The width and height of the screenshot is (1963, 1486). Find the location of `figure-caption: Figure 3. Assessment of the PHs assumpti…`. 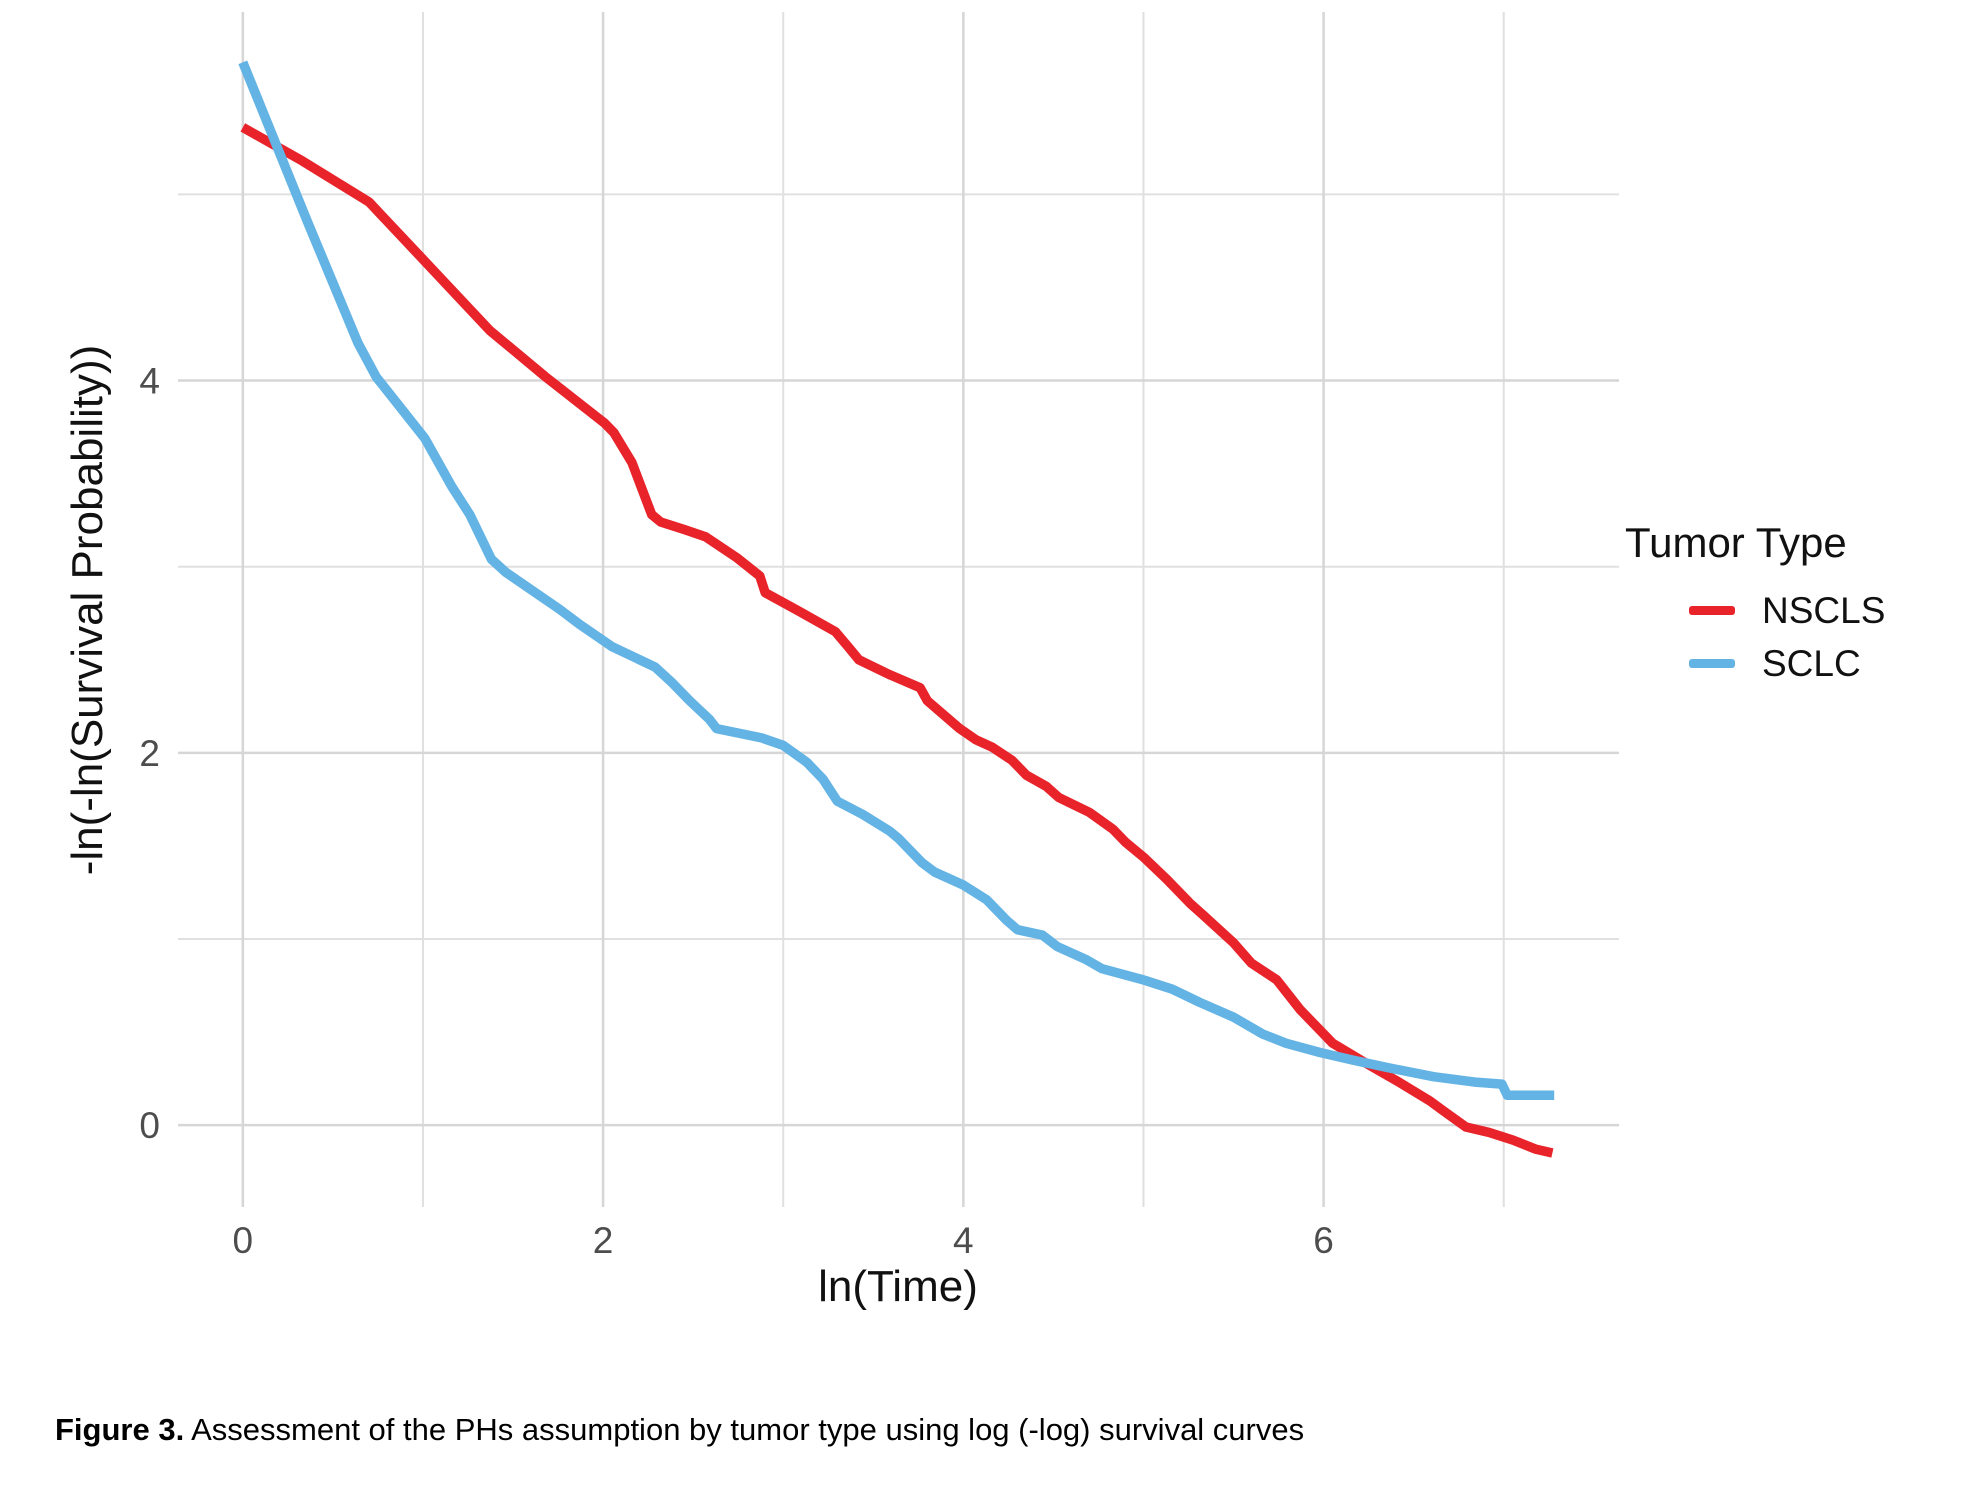

figure-caption: Figure 3. Assessment of the PHs assumpti… is located at coordinates (679, 1430).